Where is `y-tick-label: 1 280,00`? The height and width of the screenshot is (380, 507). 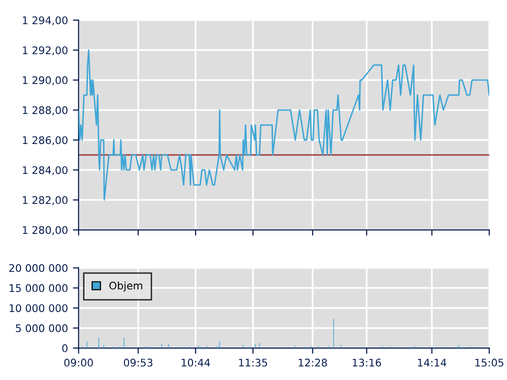 y-tick-label: 1 280,00 is located at coordinates (45, 231).